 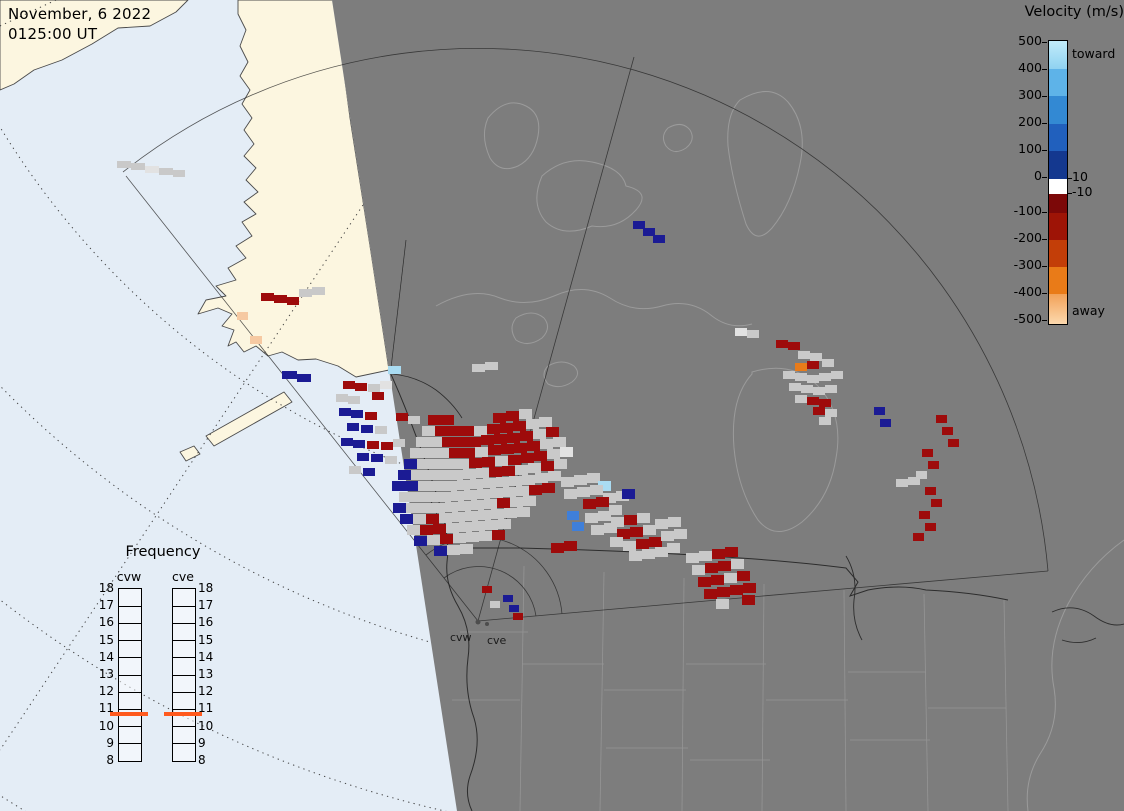 I want to click on colorbar-tick-label: 200, so click(x=1030, y=121).